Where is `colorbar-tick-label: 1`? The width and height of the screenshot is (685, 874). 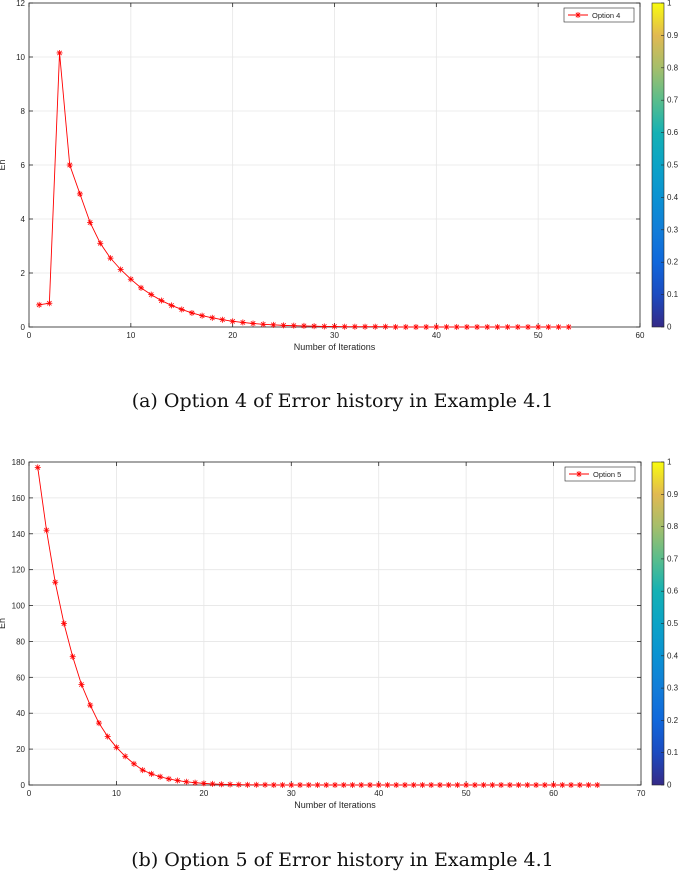 colorbar-tick-label: 1 is located at coordinates (669, 4).